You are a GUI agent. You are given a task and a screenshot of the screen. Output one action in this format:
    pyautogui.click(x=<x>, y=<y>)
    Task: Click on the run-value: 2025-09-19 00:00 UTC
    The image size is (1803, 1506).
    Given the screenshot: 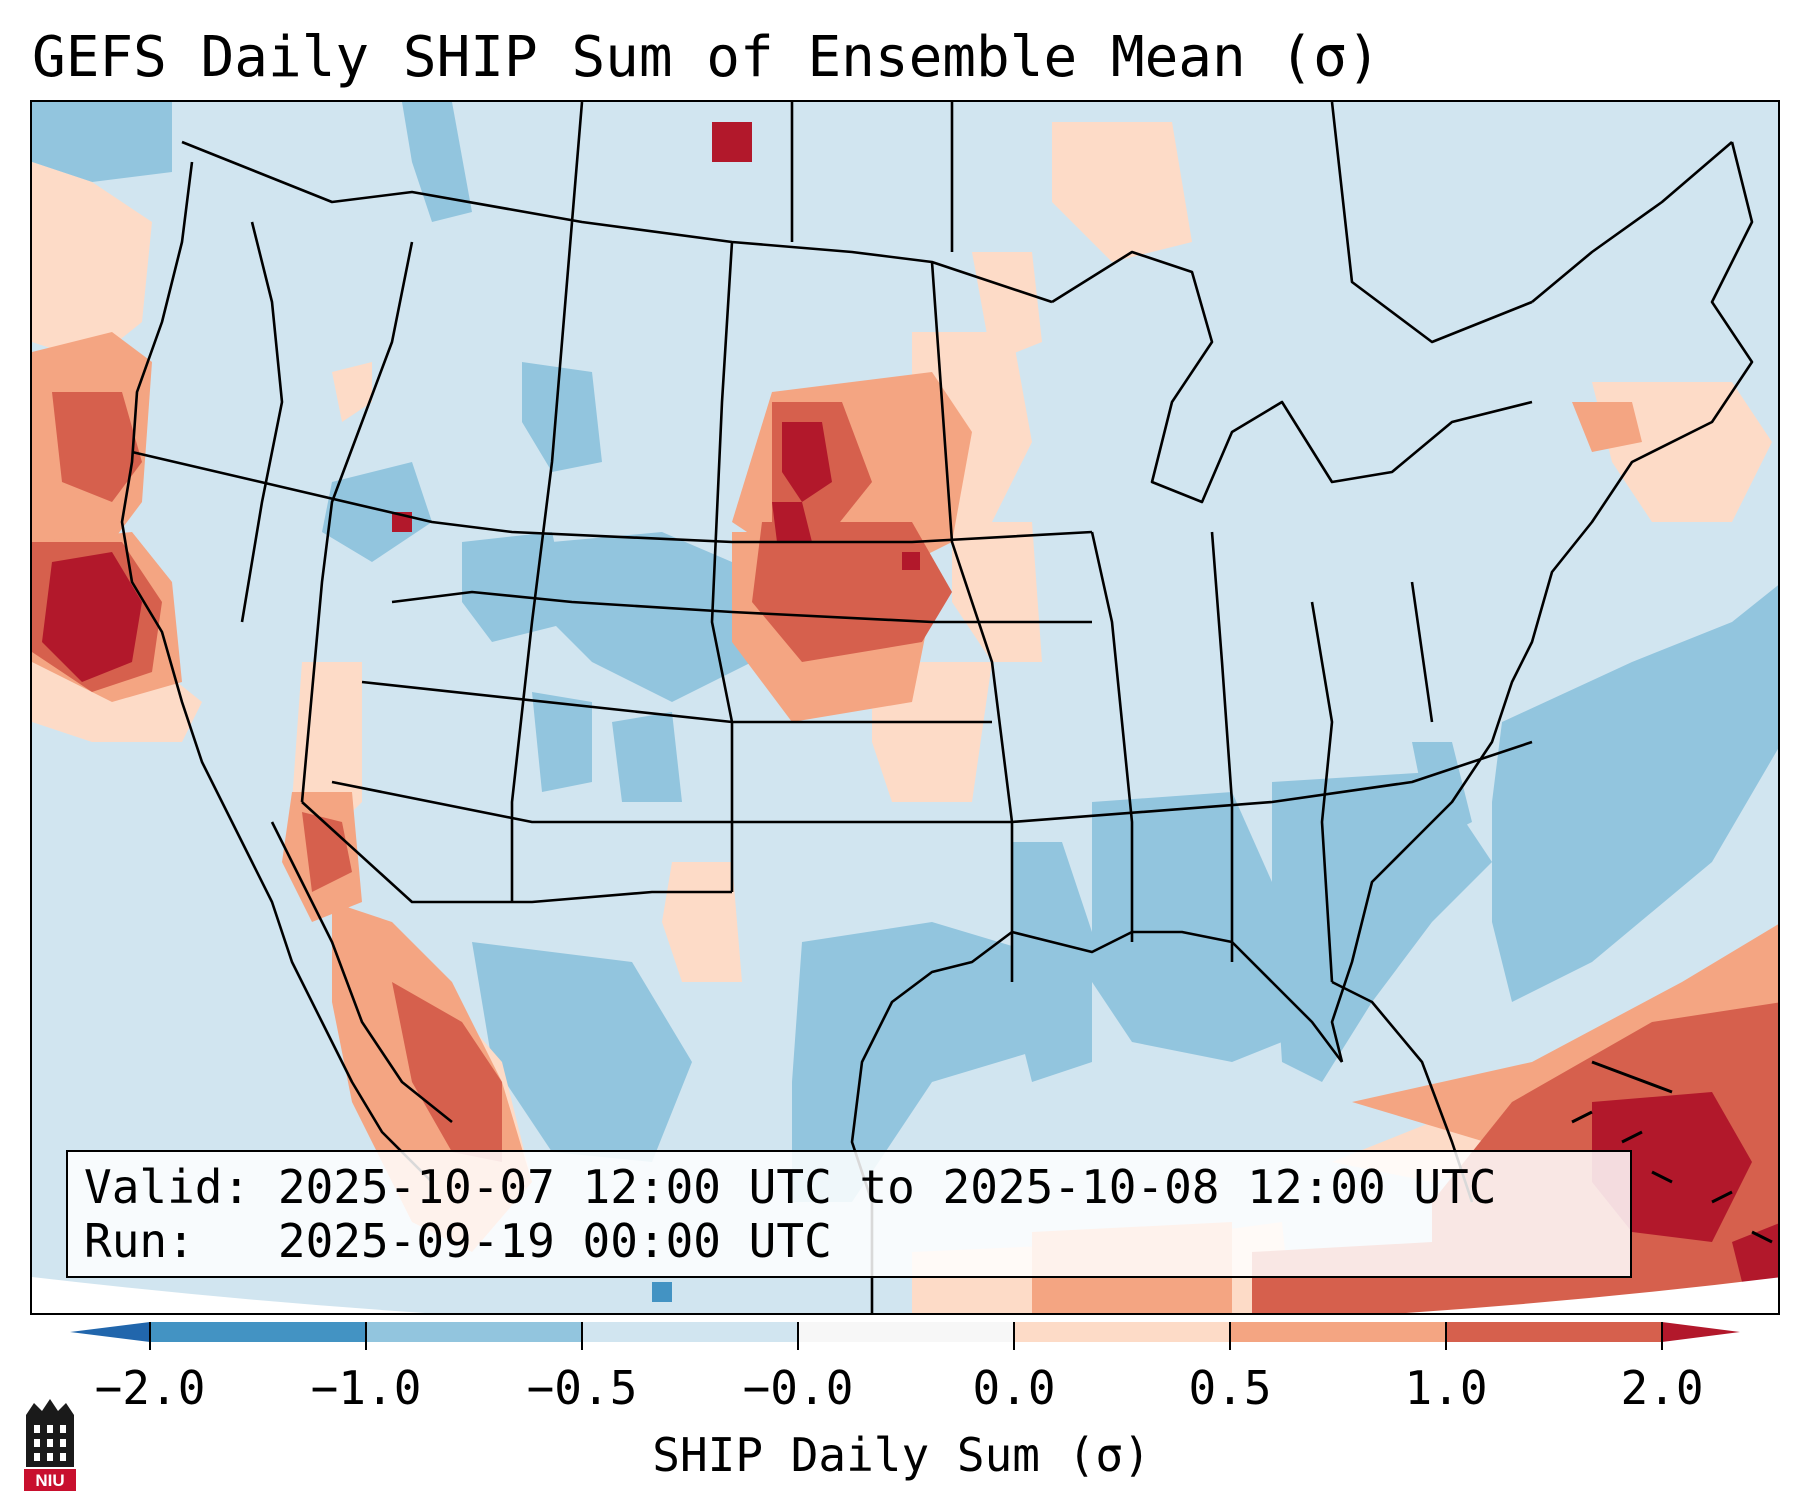 What is the action you would take?
    pyautogui.click(x=554, y=1241)
    